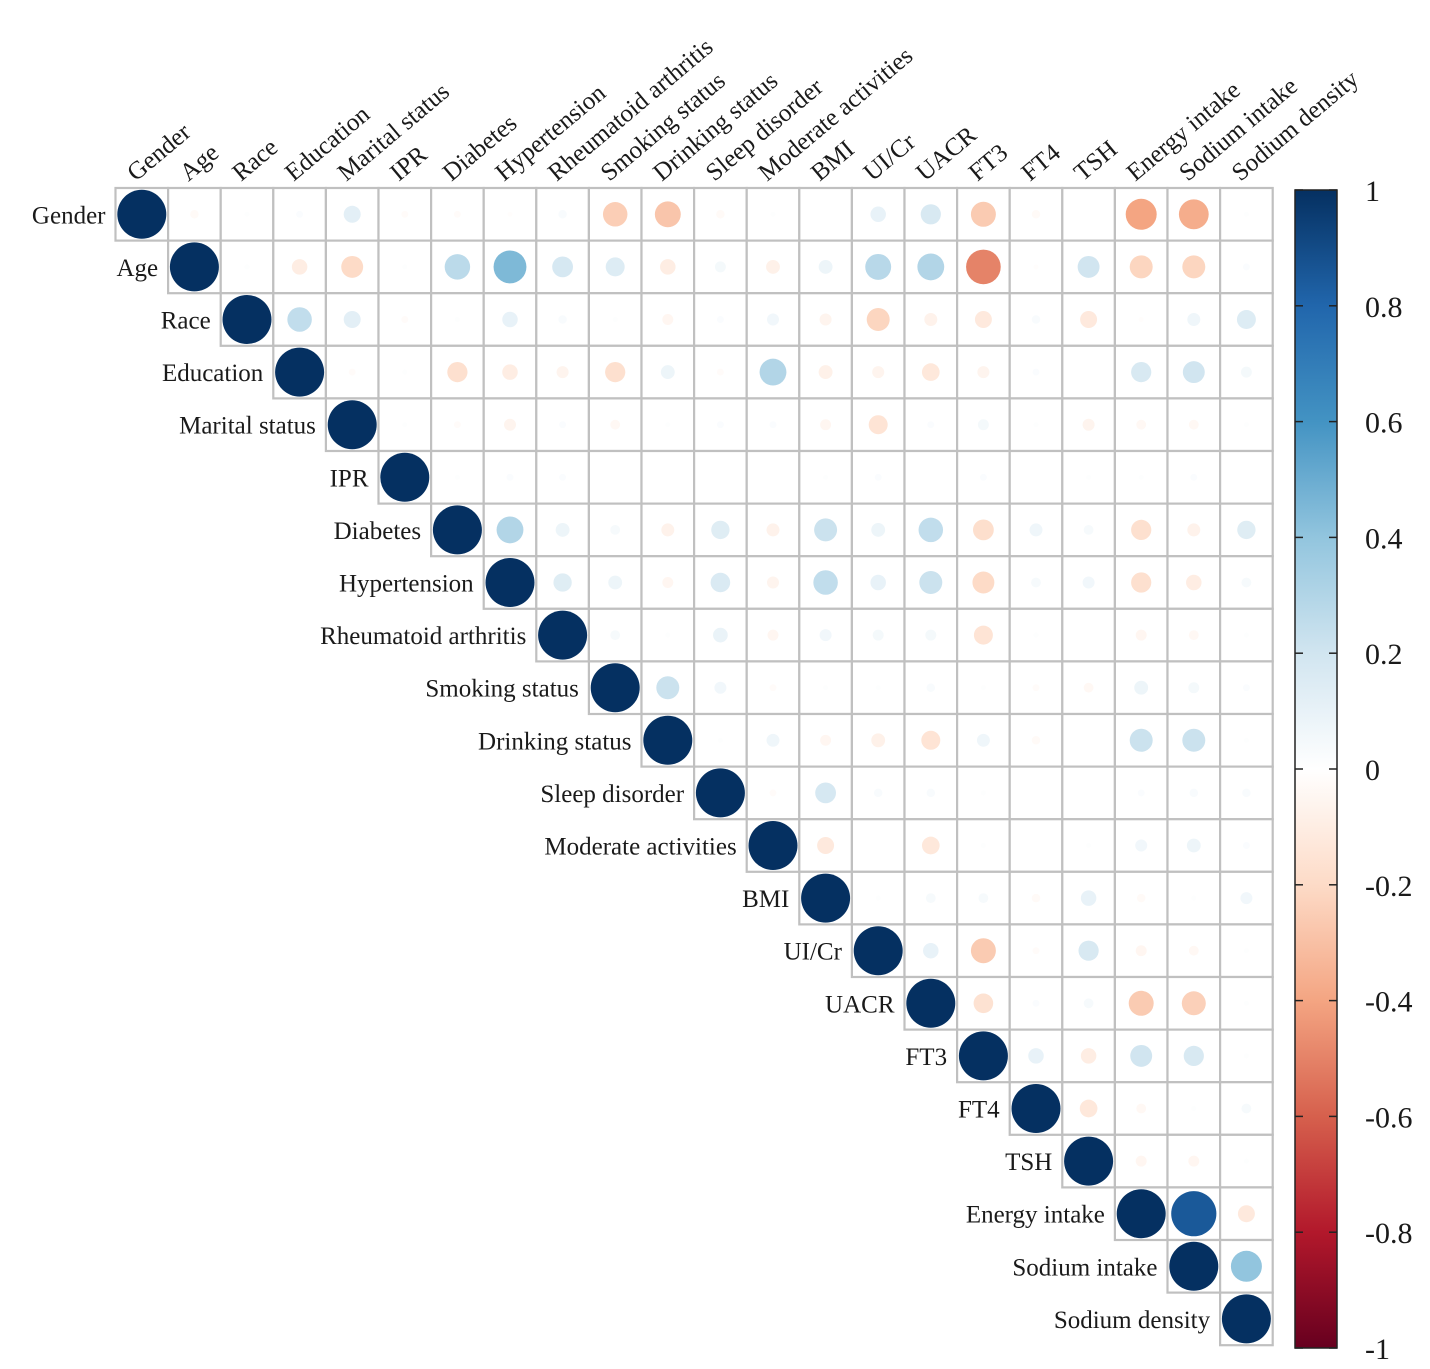  What do you see at coordinates (1036, 530) in the screenshot?
I see `corr-circle-diabetes-ft4` at bounding box center [1036, 530].